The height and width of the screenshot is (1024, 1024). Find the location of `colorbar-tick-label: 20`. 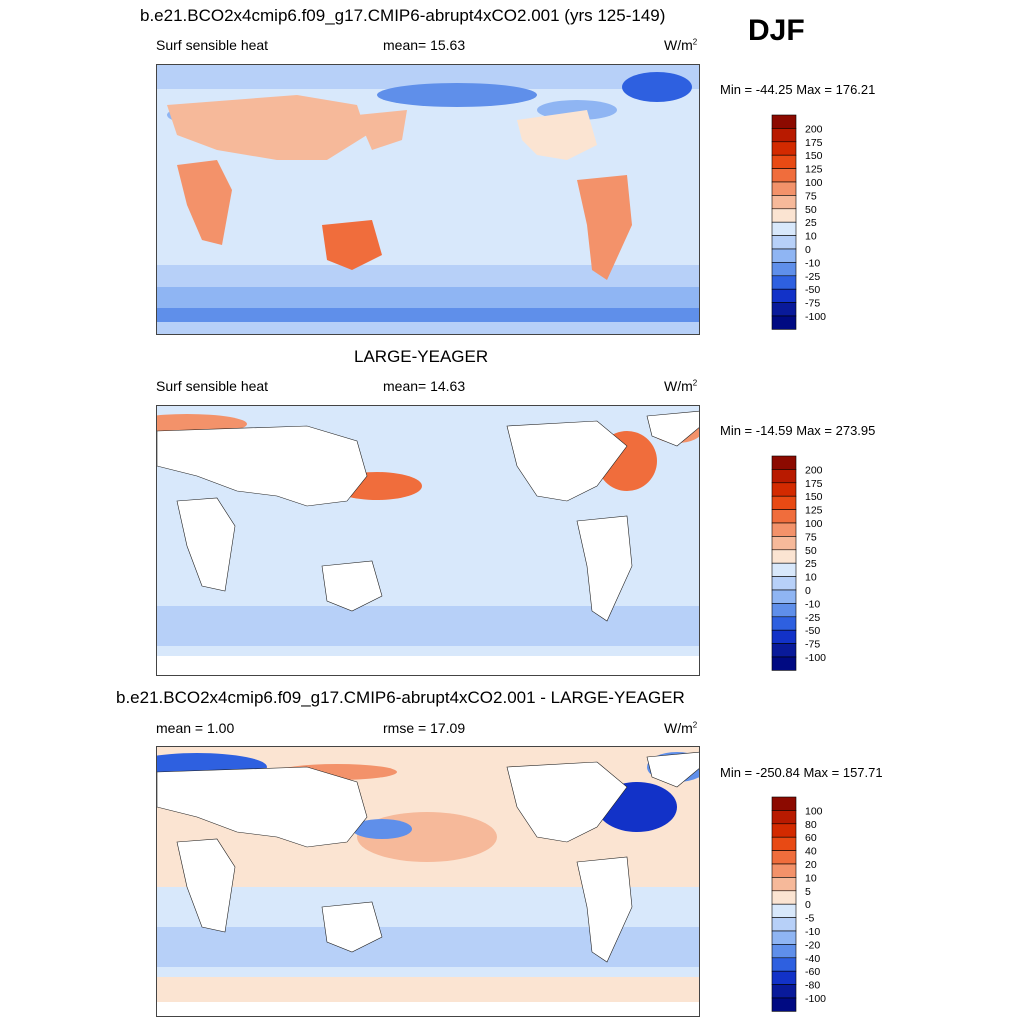

colorbar-tick-label: 20 is located at coordinates (811, 865).